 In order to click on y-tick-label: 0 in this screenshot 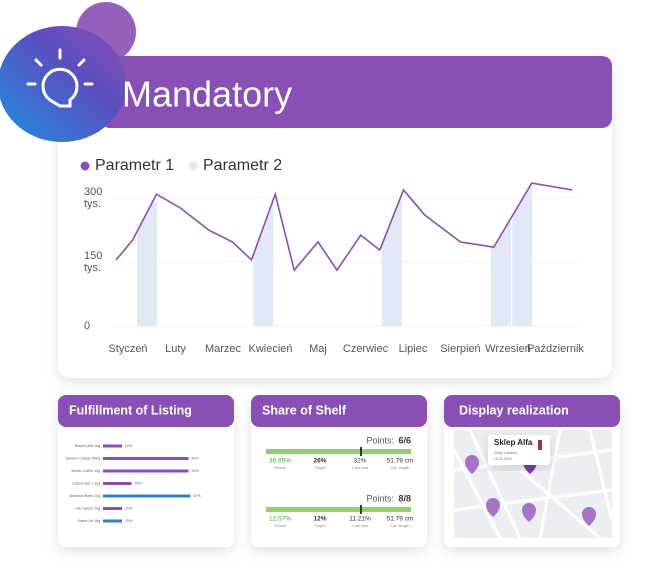, I will do `click(87, 326)`.